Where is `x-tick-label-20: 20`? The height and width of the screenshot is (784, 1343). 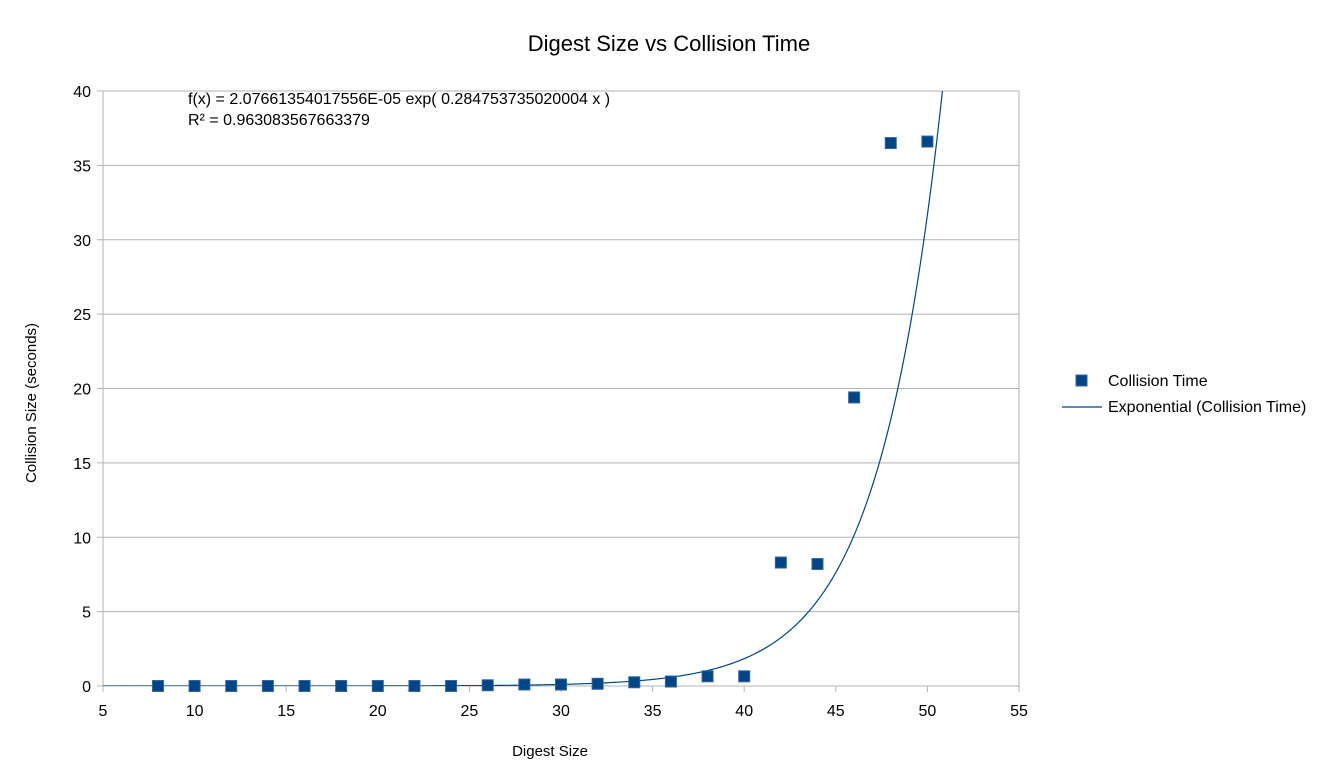
x-tick-label-20: 20 is located at coordinates (378, 711).